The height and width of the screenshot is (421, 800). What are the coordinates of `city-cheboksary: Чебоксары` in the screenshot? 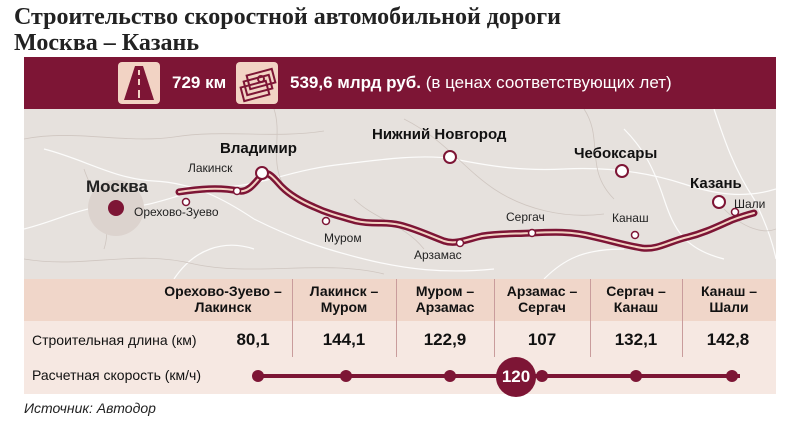 It's located at (616, 153).